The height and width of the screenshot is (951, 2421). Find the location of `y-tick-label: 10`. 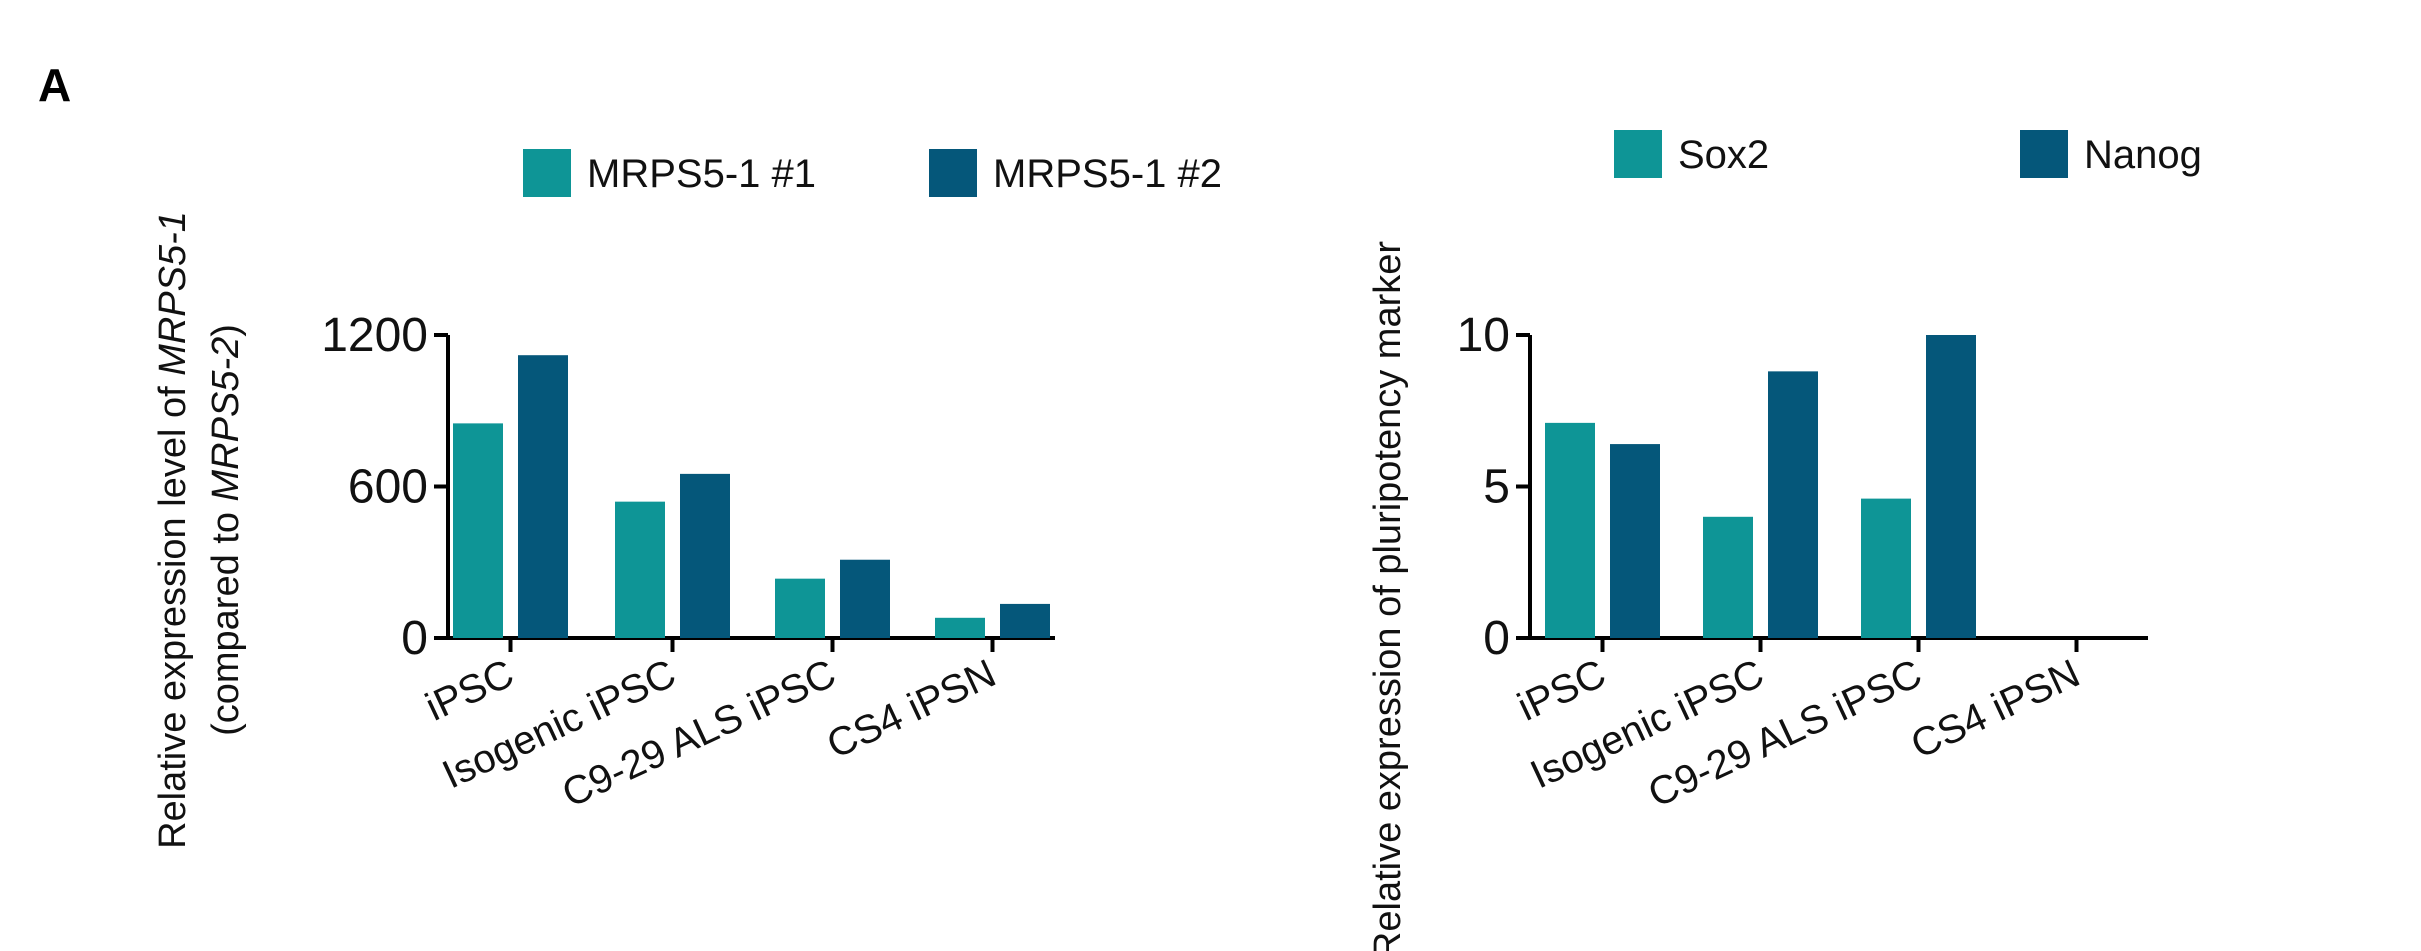

y-tick-label: 10 is located at coordinates (1483, 335).